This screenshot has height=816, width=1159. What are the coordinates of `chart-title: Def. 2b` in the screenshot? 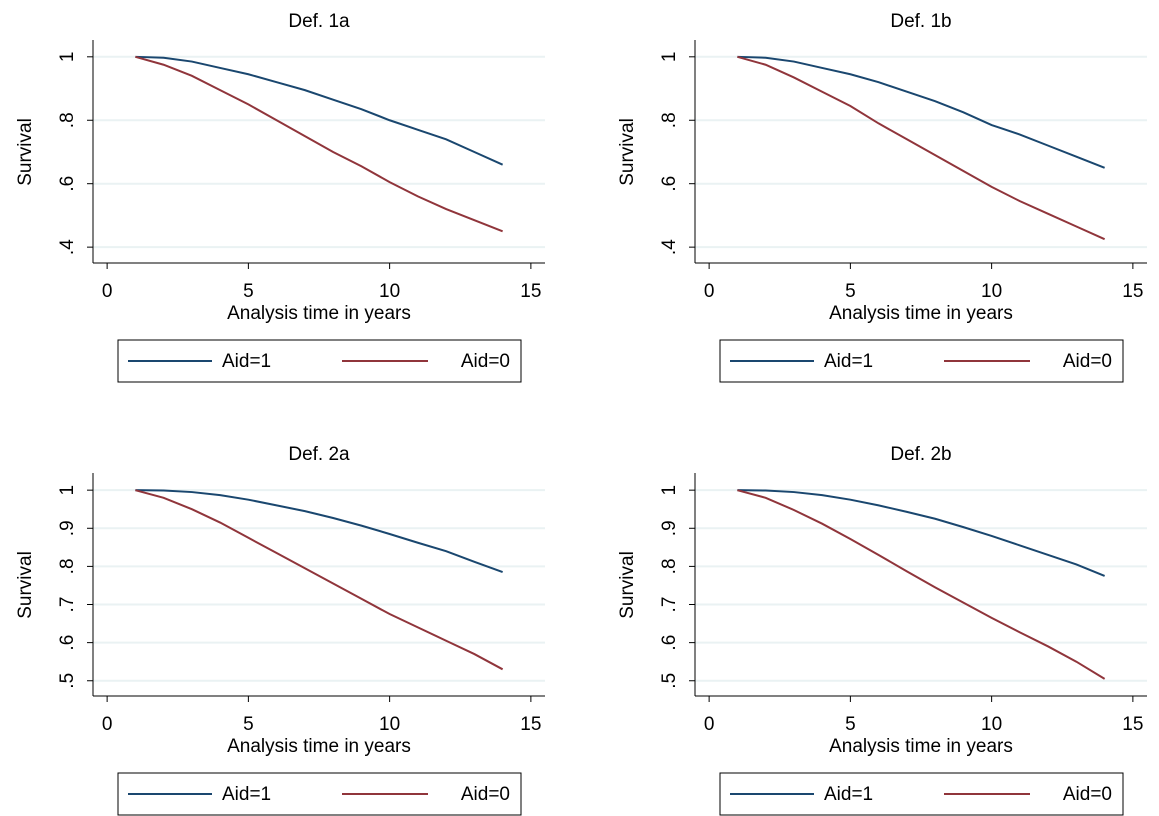 It's located at (920, 454).